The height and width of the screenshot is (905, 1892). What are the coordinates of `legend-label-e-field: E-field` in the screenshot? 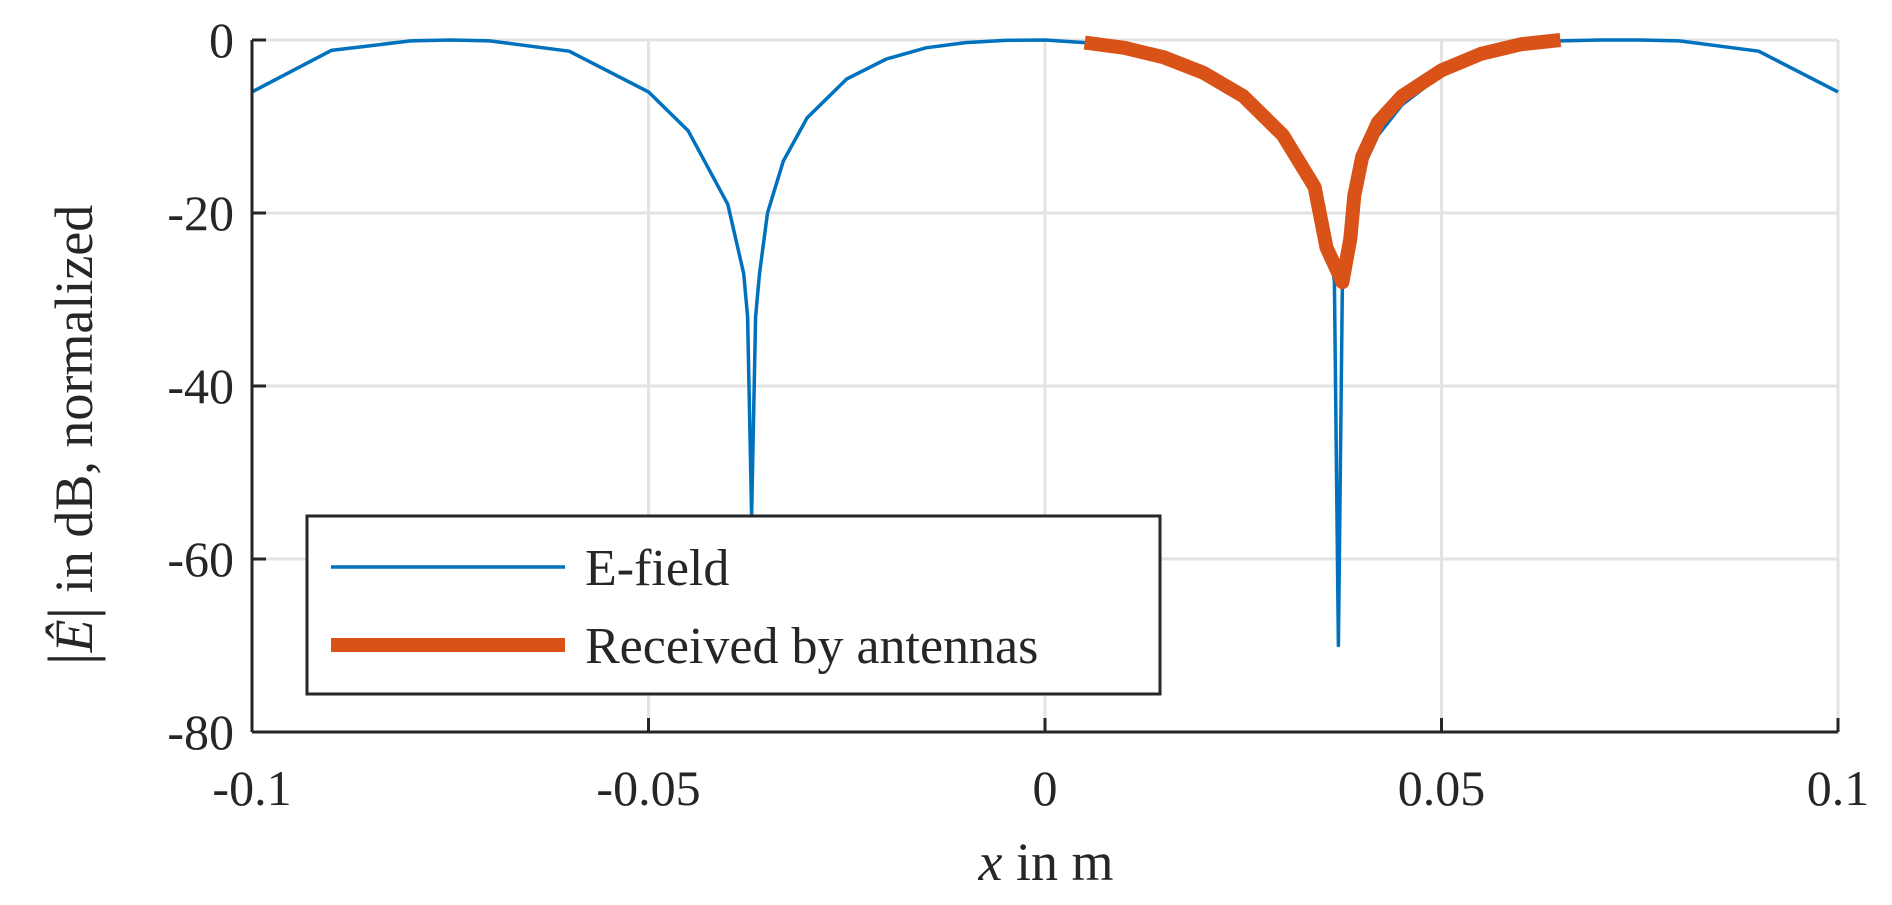 It's located at (657, 568).